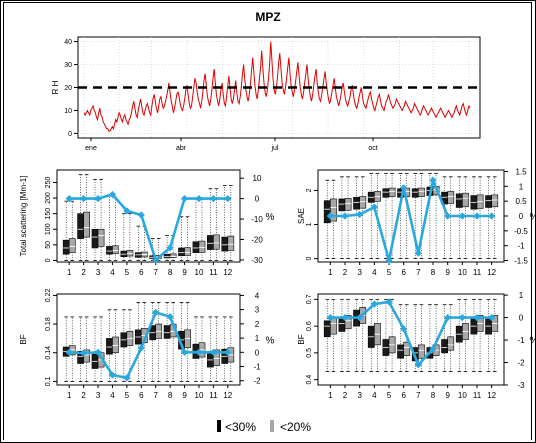 This screenshot has height=443, width=536. I want to click on y2tick-label: -2, so click(521, 363).